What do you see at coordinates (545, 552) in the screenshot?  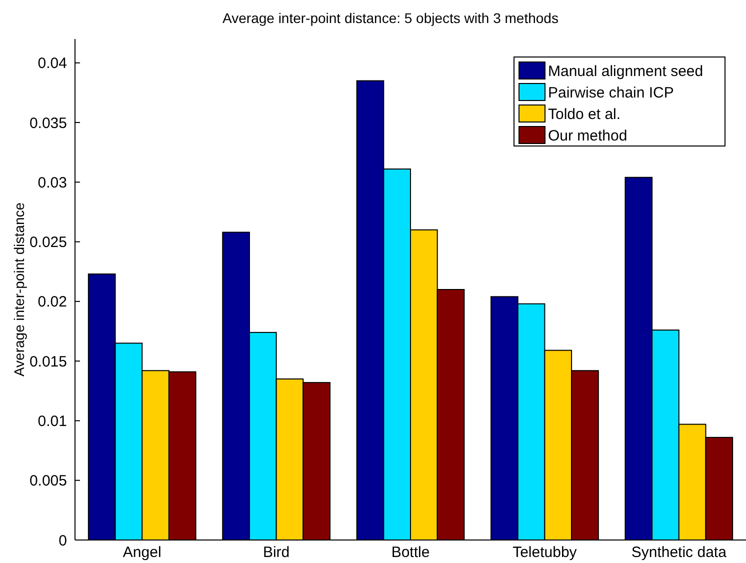 I see `x-tick-label: Teletubby` at bounding box center [545, 552].